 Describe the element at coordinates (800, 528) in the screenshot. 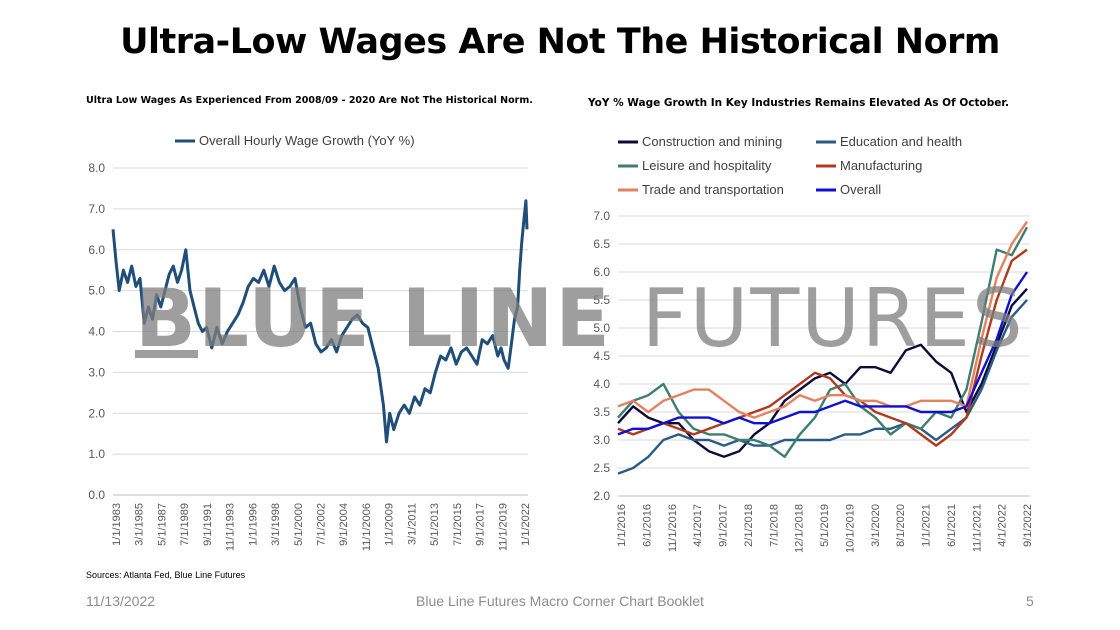

I see `right-chart-x-tick-label: 12/1/2018` at that location.